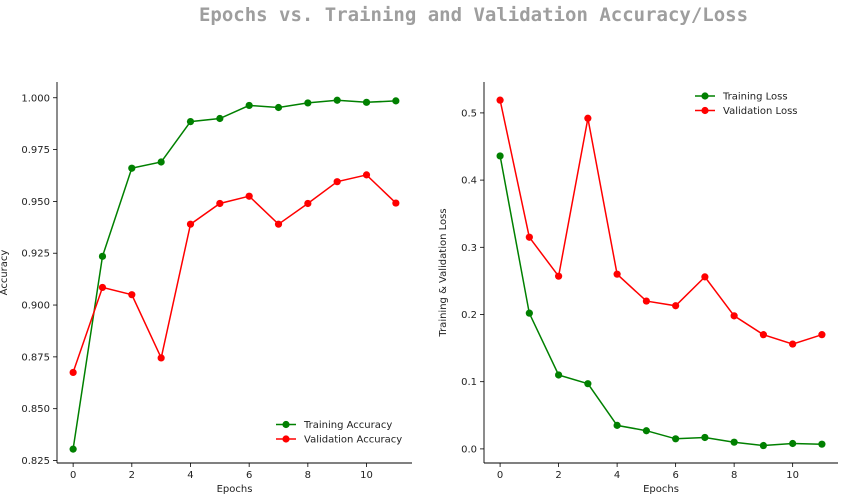  Describe the element at coordinates (35, 357) in the screenshot. I see `y-tick-label: 0.875` at that location.